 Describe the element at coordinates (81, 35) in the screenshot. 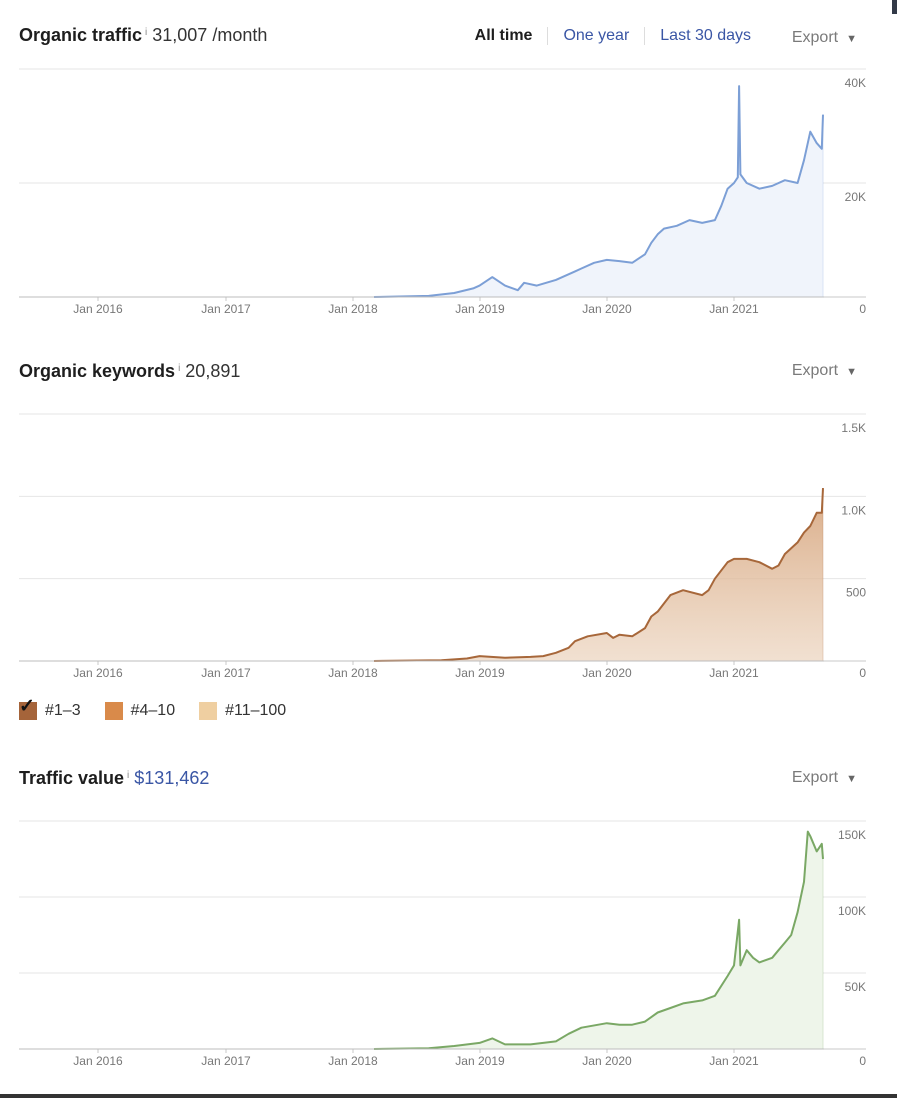

I see `organic-traffic-title: Organic traffic` at that location.